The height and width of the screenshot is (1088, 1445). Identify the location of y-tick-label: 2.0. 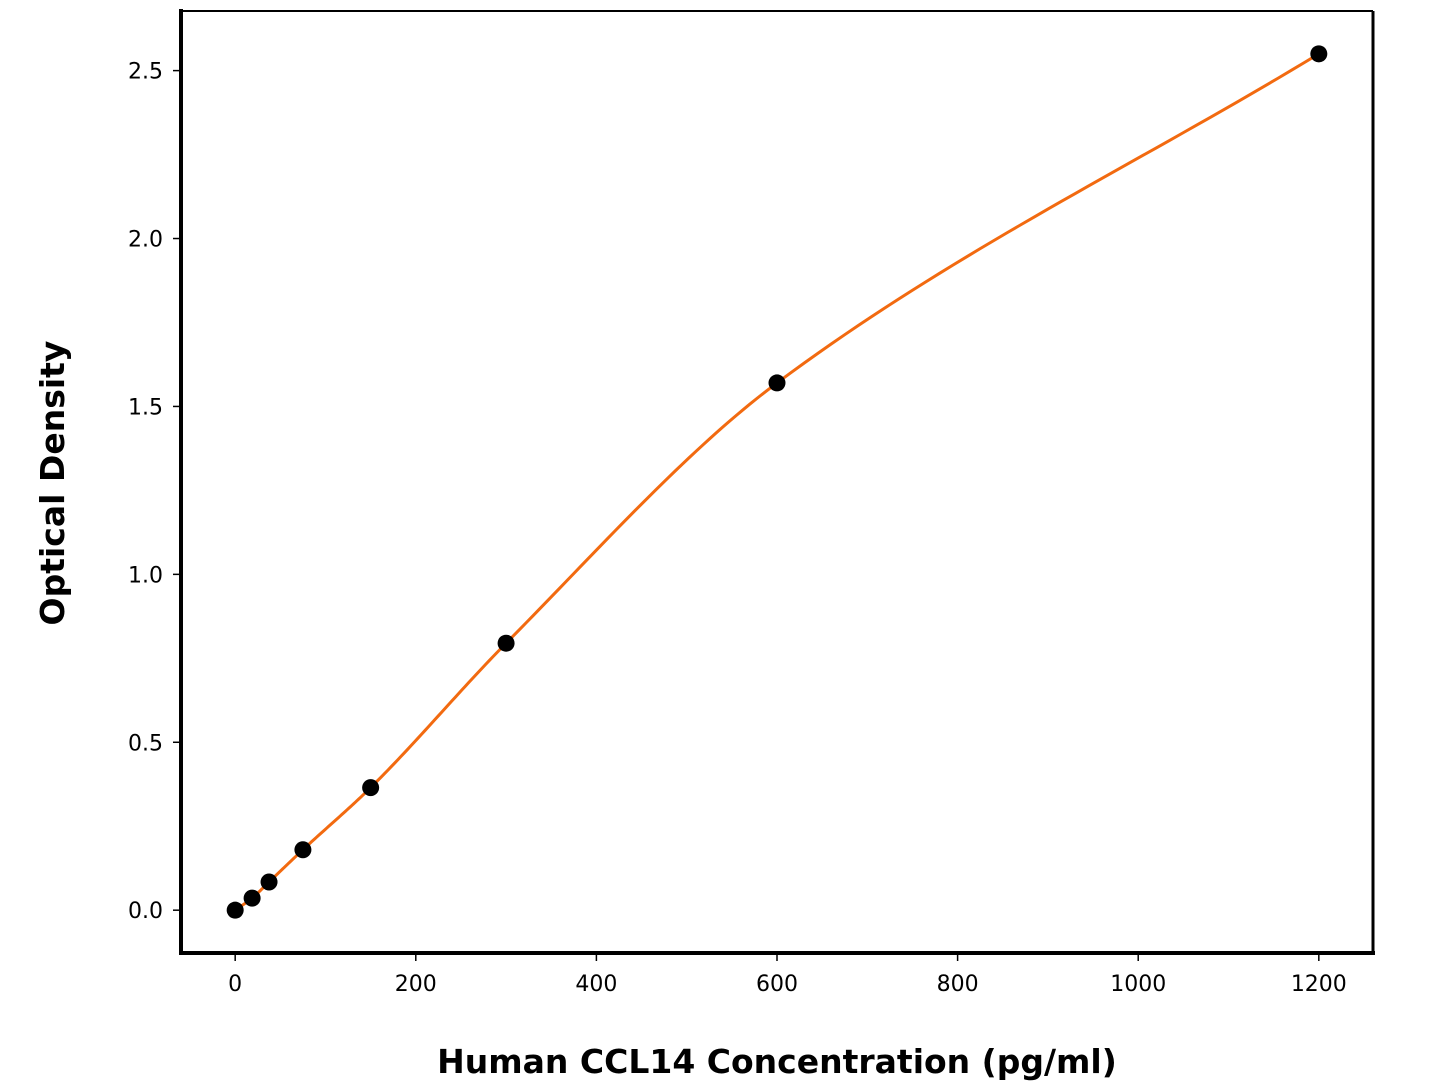
(145, 240).